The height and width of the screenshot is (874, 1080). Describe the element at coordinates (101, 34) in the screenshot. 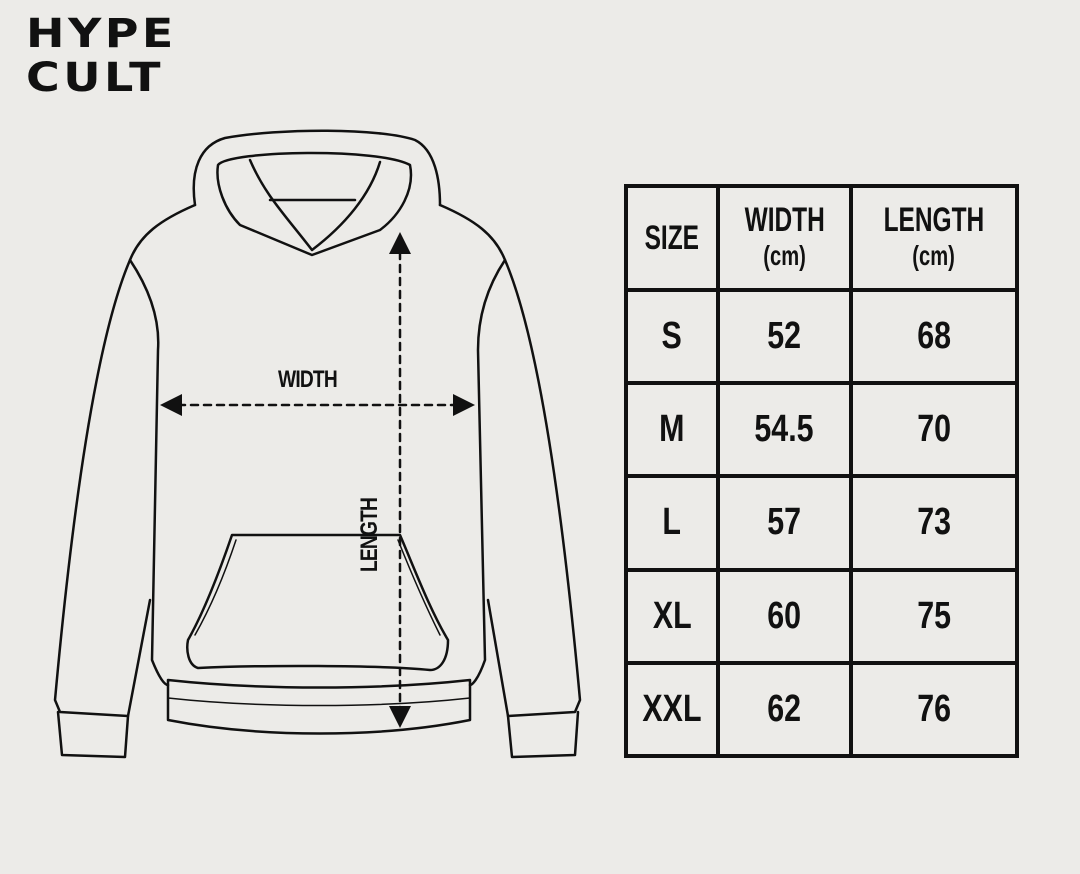

I see `brand-line-1: HYPE` at that location.